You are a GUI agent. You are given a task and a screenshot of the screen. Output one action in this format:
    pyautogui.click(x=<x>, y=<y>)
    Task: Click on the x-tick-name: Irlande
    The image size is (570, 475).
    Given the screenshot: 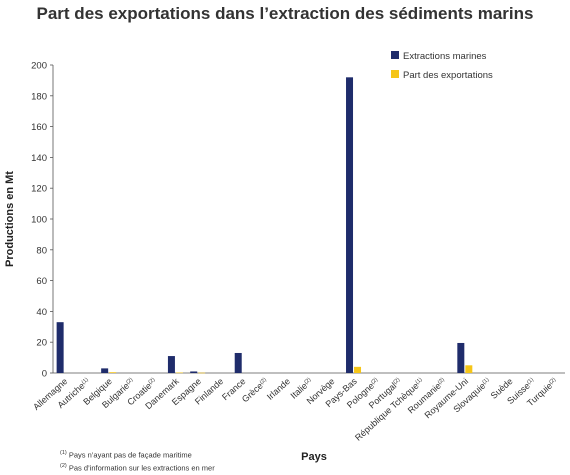 What is the action you would take?
    pyautogui.click(x=278, y=389)
    